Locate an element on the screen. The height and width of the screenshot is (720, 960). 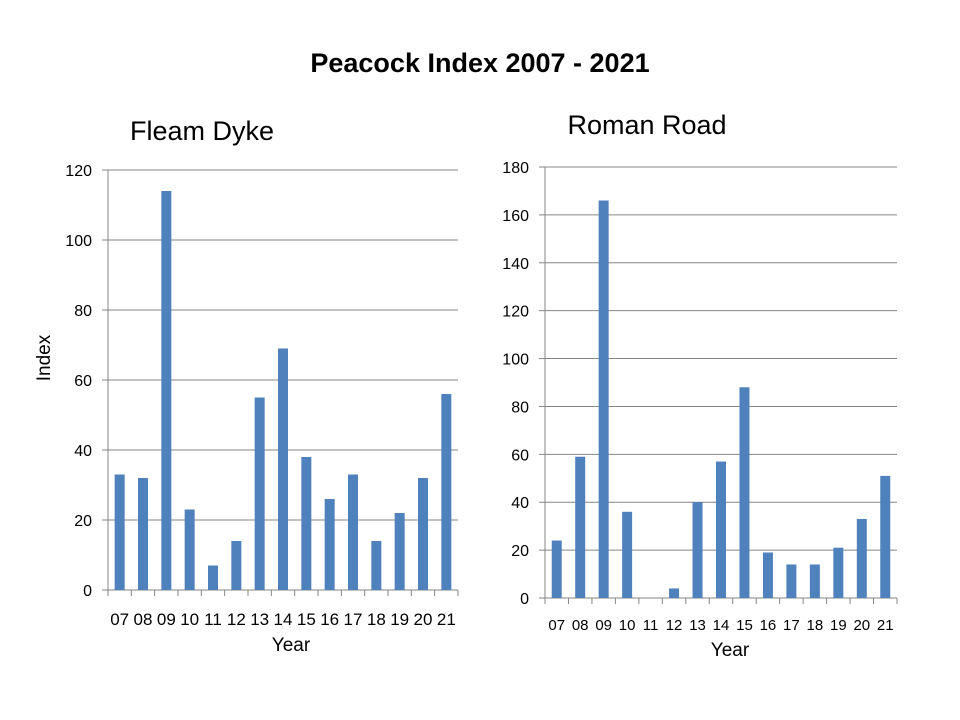
y-tick-label: 180 is located at coordinates (515, 168).